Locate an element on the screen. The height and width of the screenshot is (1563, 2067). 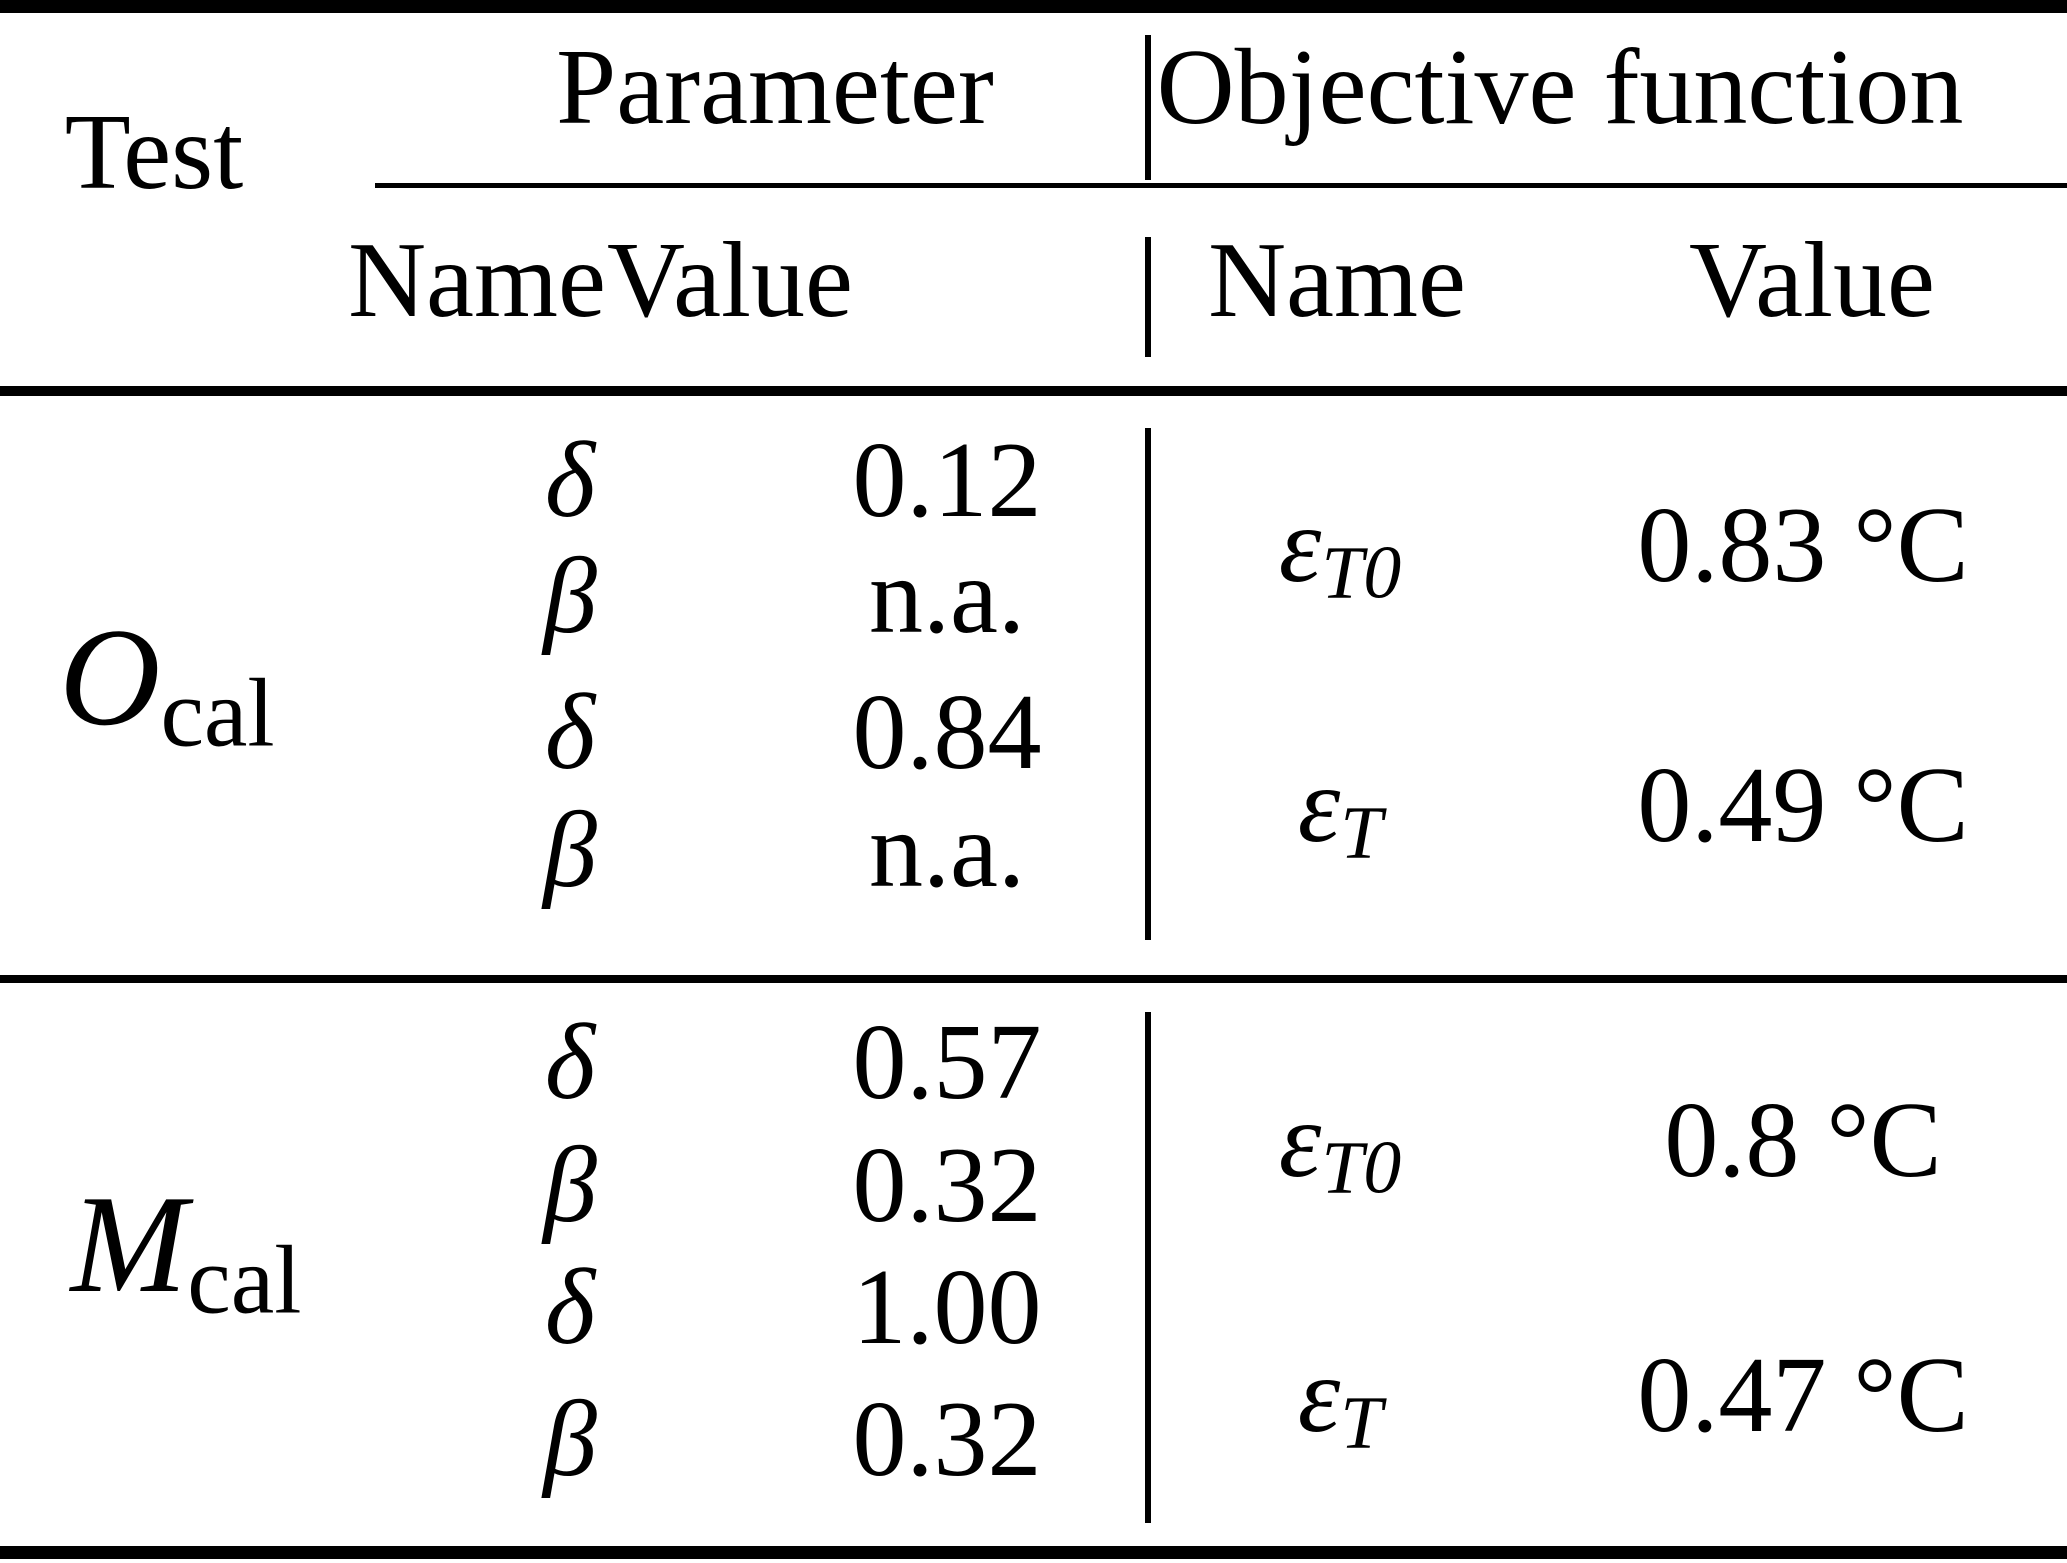
header-cmidrule is located at coordinates (1221, 185).